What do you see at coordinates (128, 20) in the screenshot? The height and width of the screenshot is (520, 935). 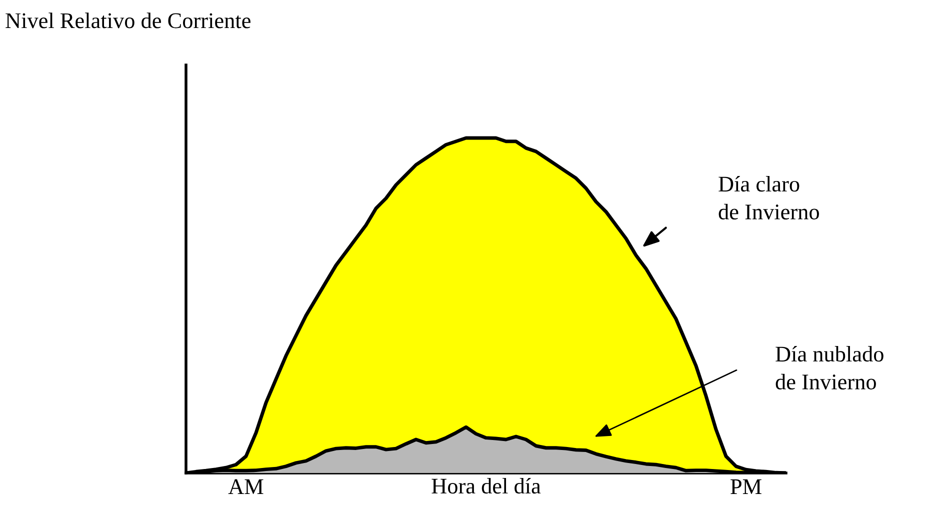 I see `chart-title: Nivel Relativo de Corriente` at bounding box center [128, 20].